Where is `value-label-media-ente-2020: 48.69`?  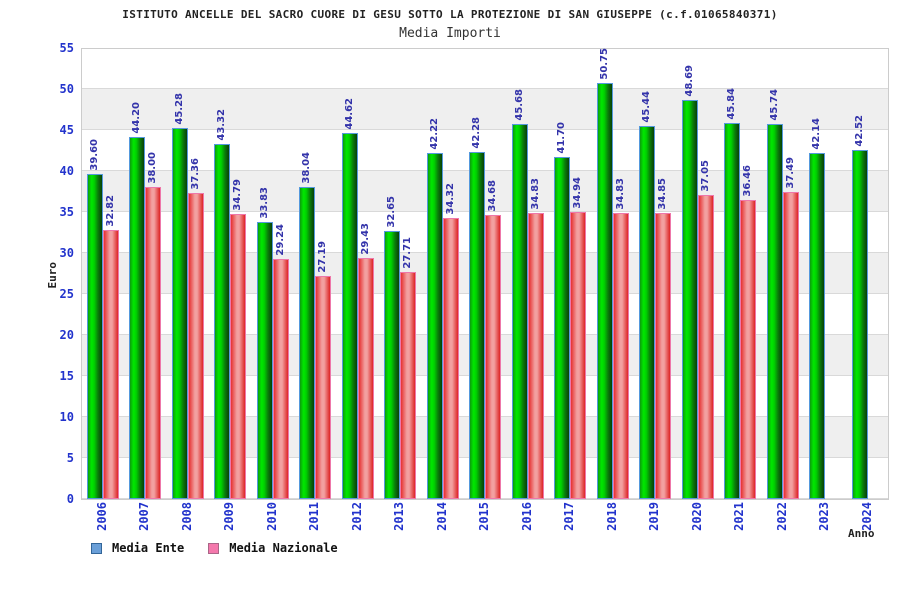
value-label-media-ente-2020: 48.69 is located at coordinates (689, 81).